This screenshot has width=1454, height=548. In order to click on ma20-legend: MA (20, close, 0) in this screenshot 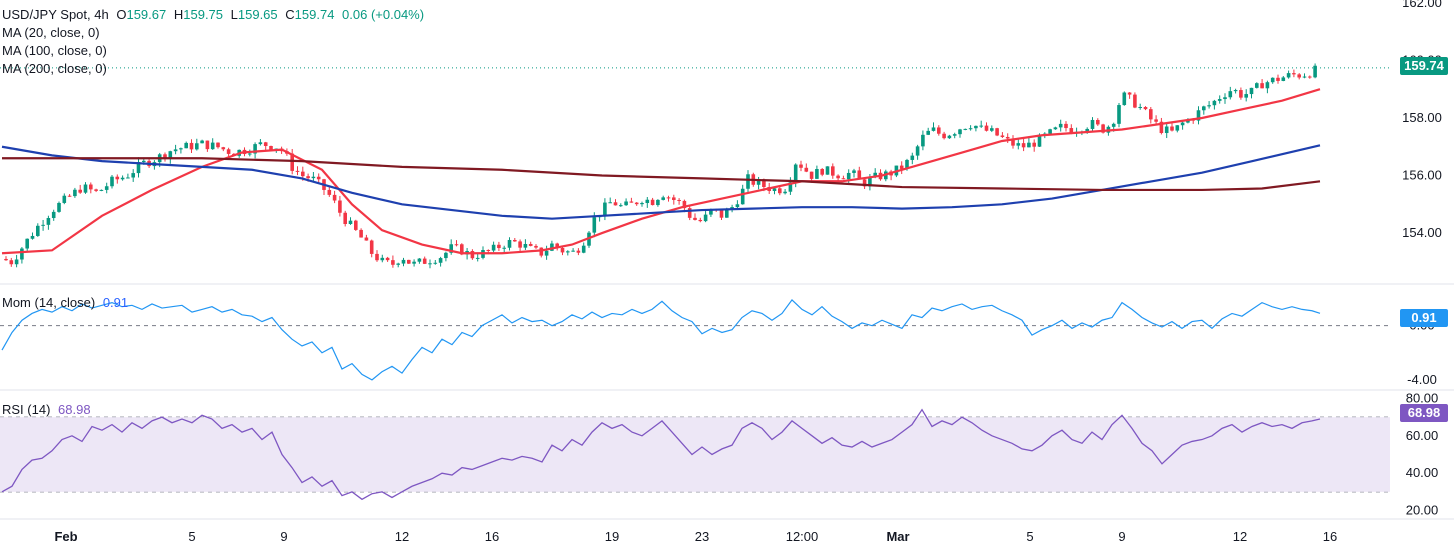, I will do `click(51, 32)`.